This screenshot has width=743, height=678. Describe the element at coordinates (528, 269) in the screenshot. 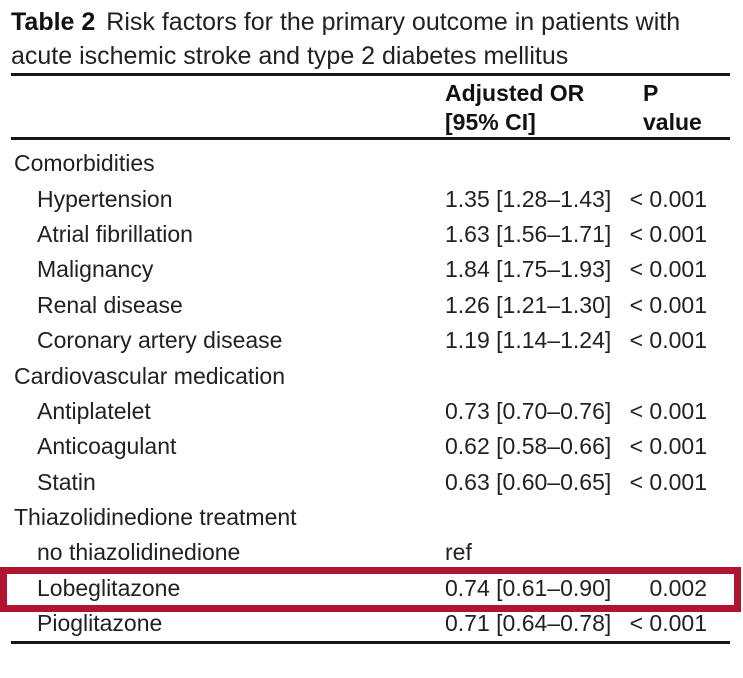

I see `or-value: 1.84 [1.75–1.93]` at that location.